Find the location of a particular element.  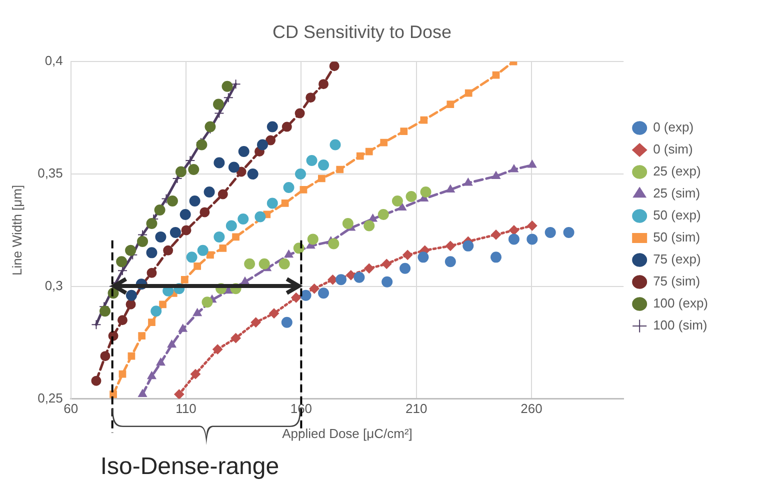

x-tick-label: 260 is located at coordinates (531, 408).